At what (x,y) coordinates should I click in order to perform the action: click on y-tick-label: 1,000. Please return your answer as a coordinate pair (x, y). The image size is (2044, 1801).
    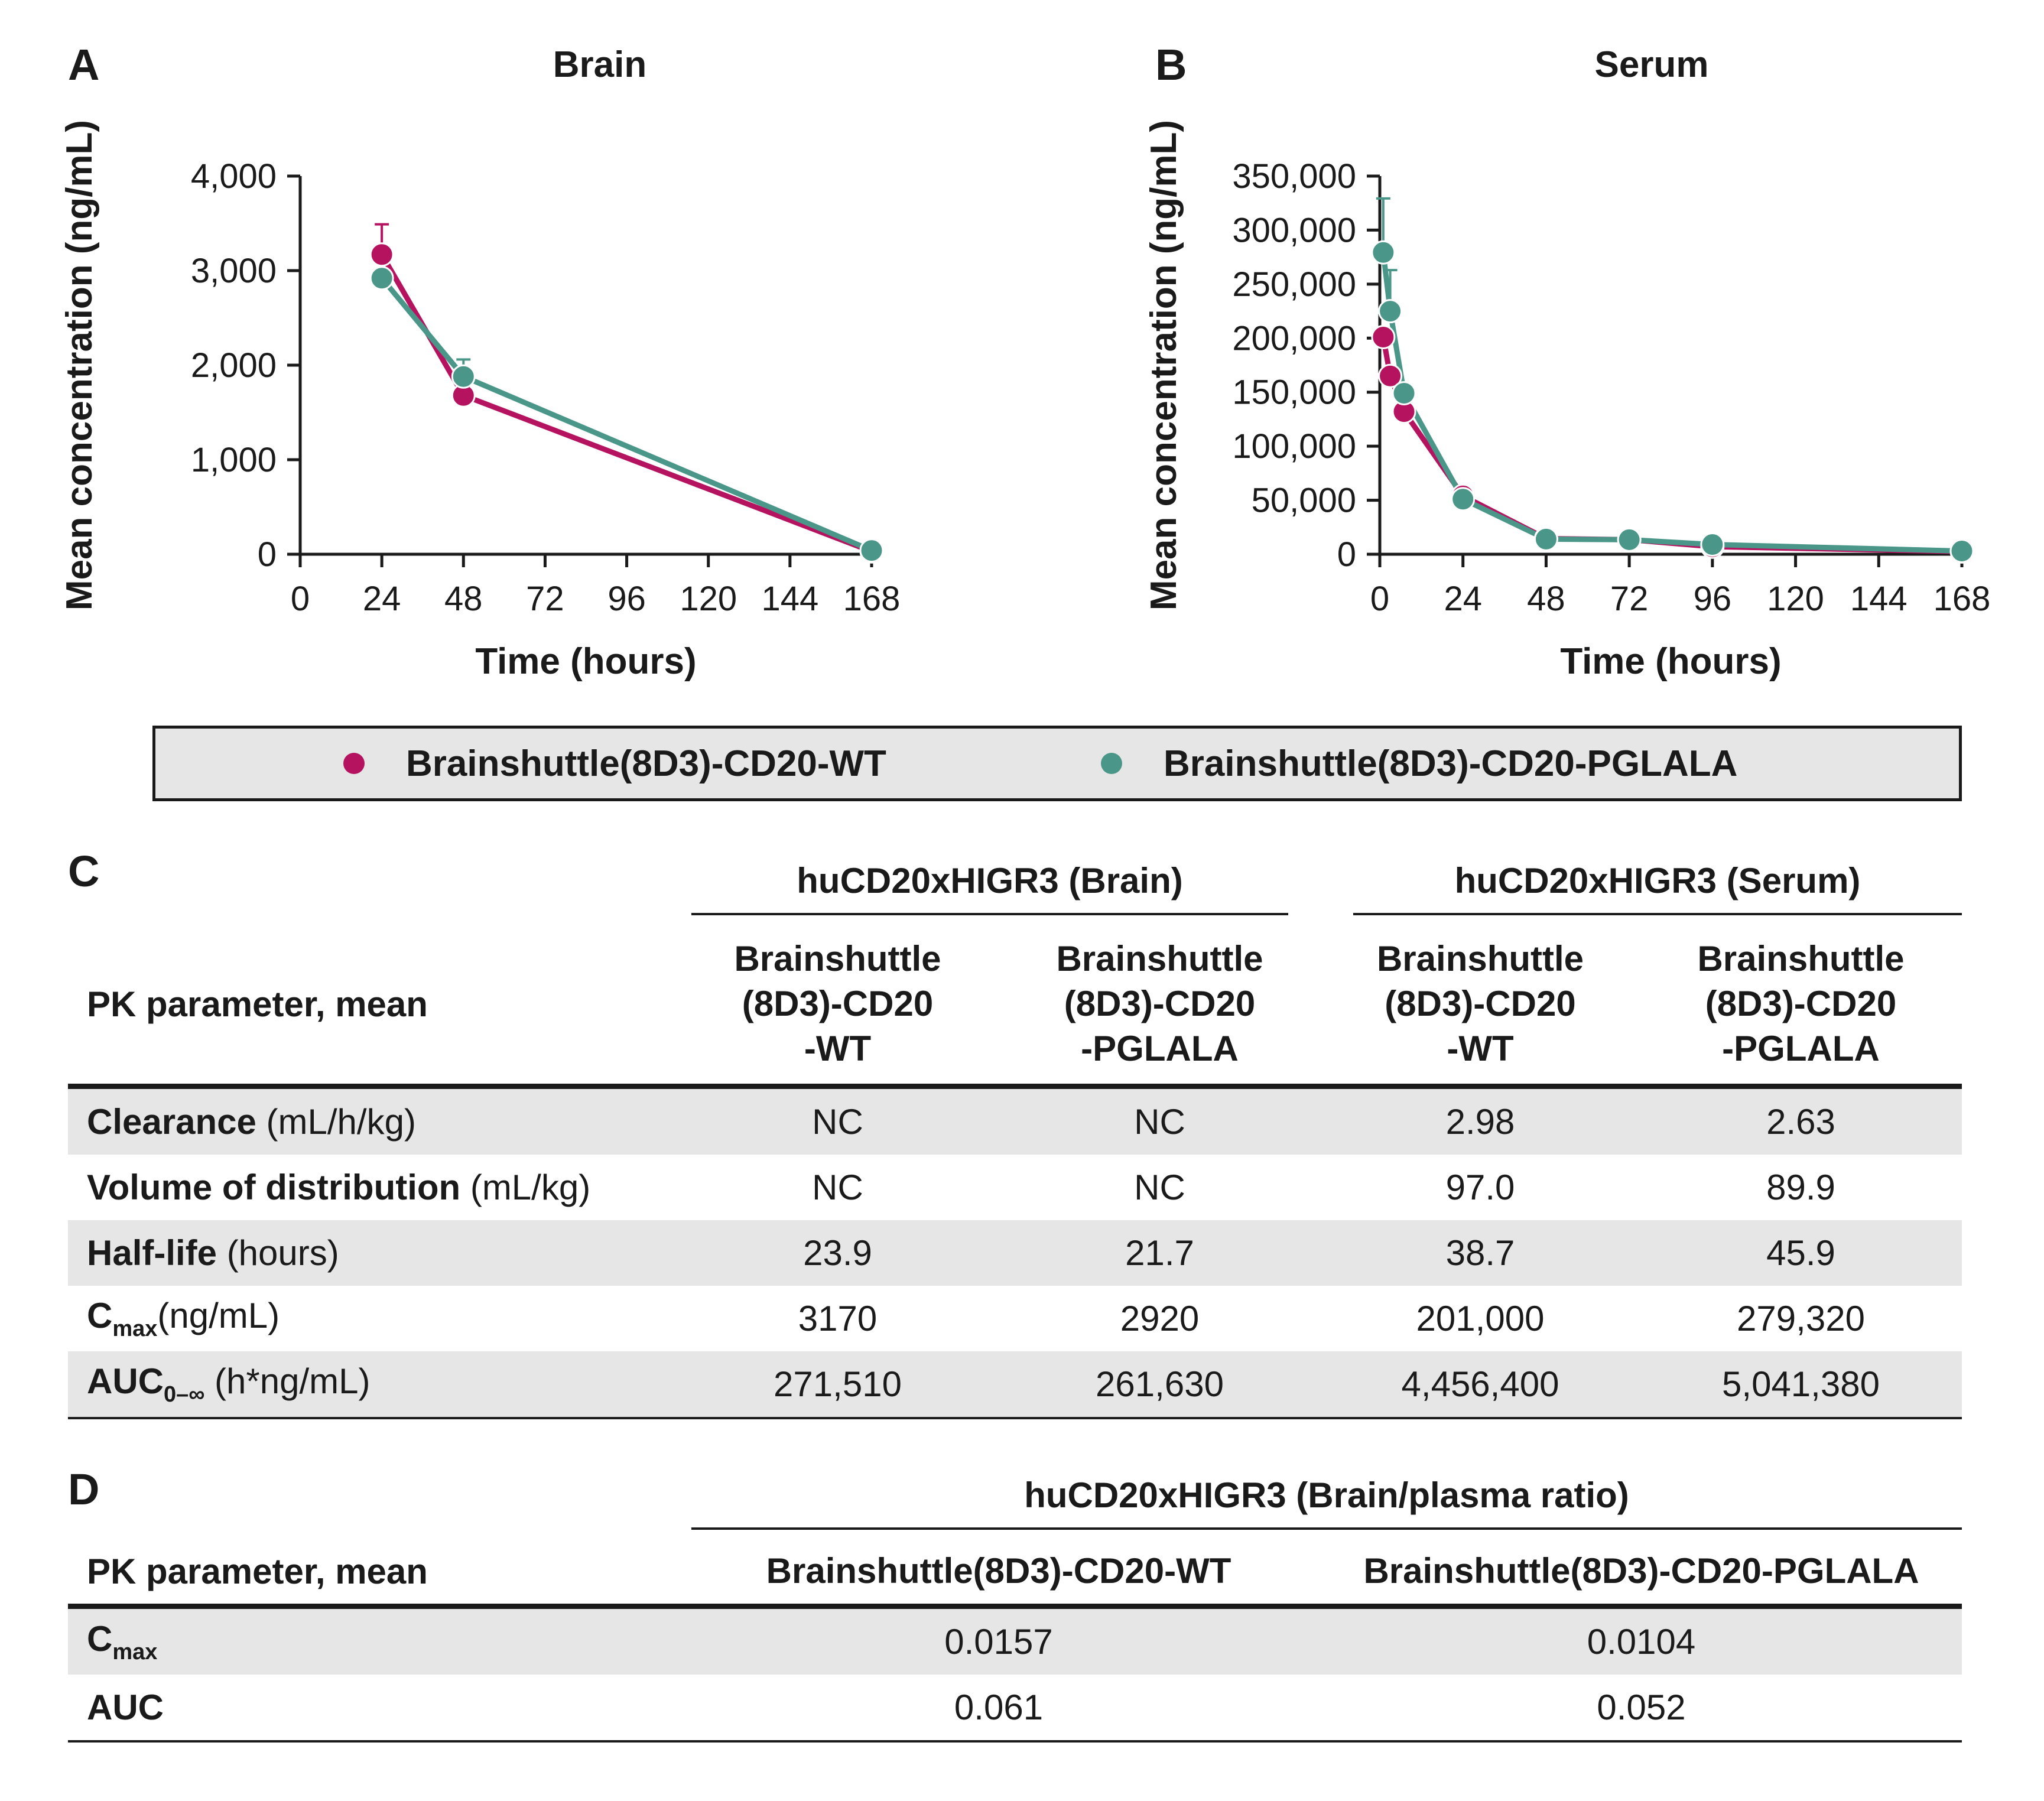
    Looking at the image, I should click on (234, 460).